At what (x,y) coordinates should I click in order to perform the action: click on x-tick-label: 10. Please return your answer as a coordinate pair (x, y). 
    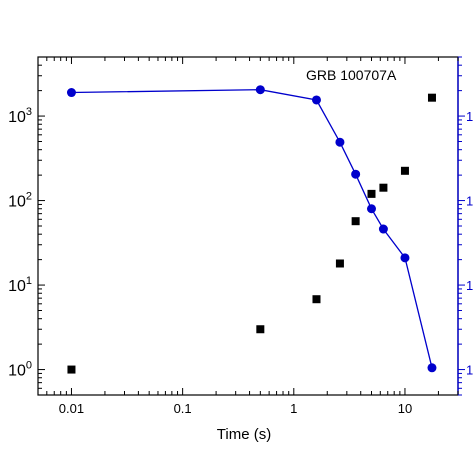
    Looking at the image, I should click on (405, 408).